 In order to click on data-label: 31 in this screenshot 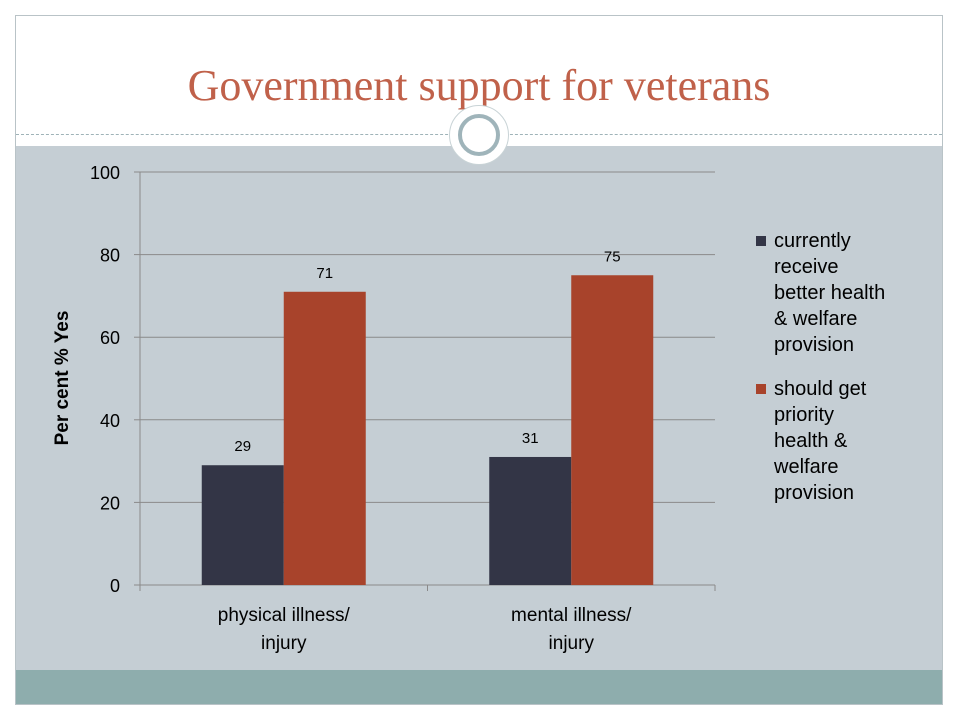, I will do `click(530, 438)`.